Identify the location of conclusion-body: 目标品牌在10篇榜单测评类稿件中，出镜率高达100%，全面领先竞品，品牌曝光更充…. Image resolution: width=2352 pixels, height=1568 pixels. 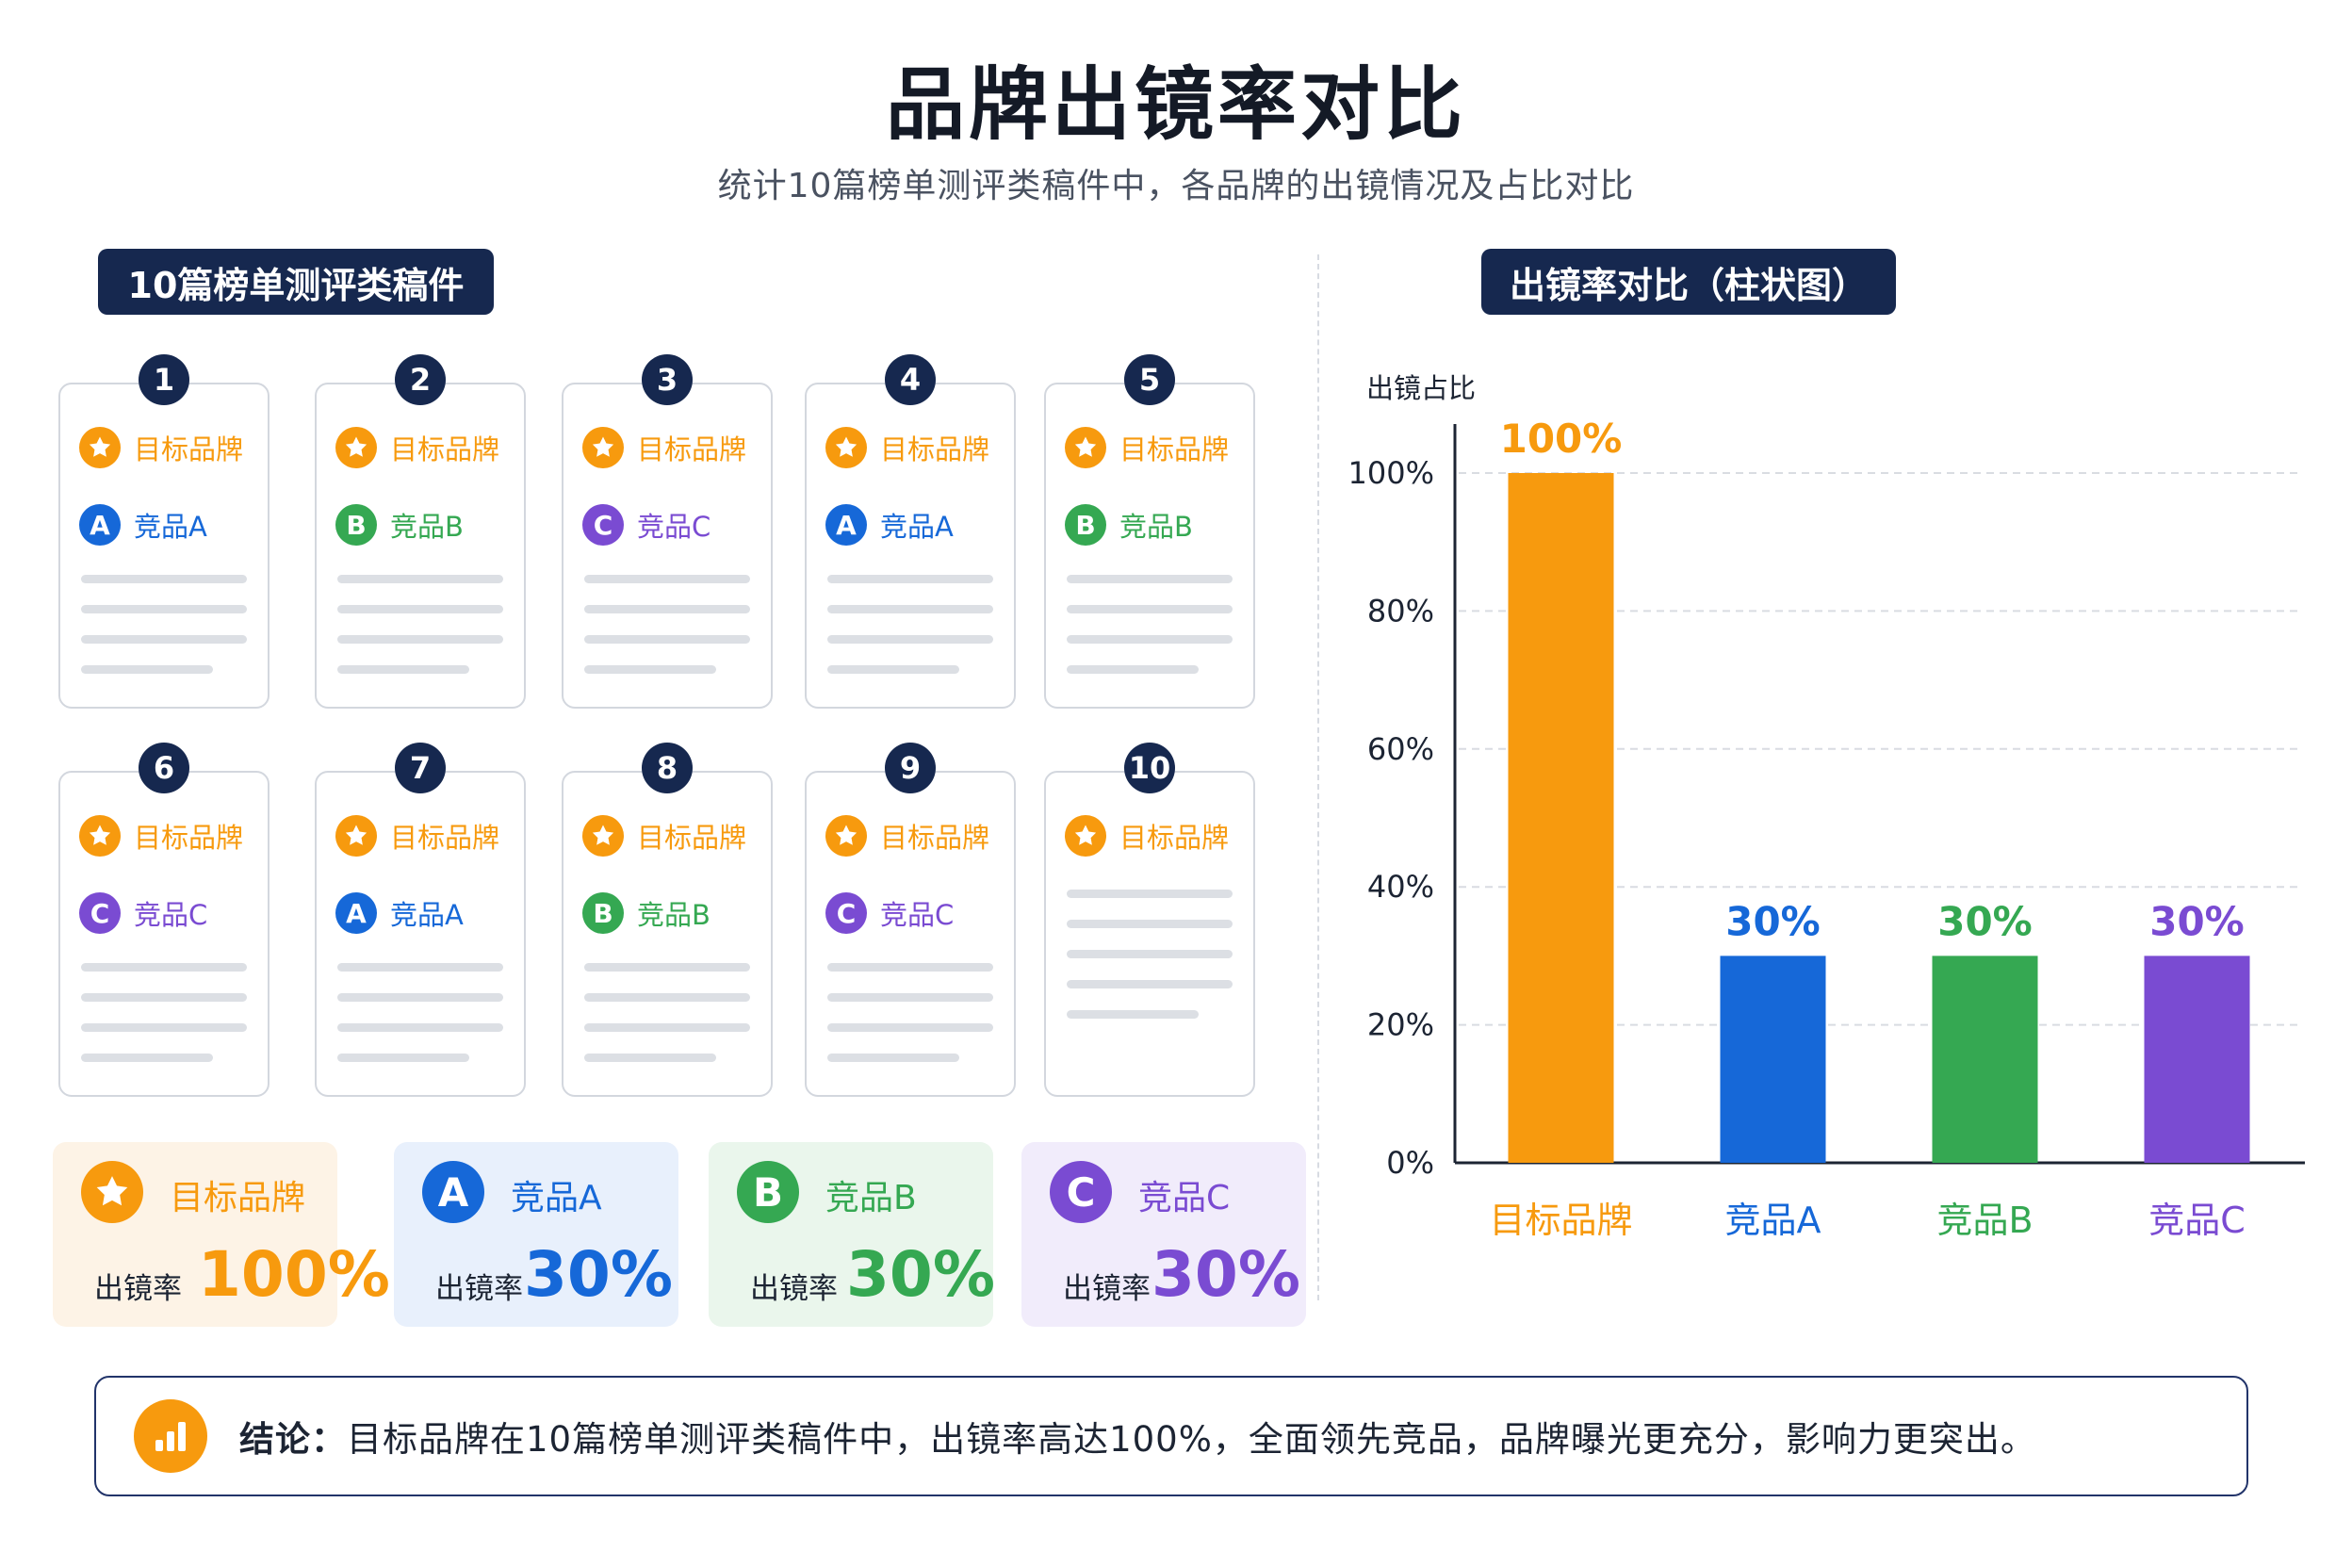
(1191, 1439).